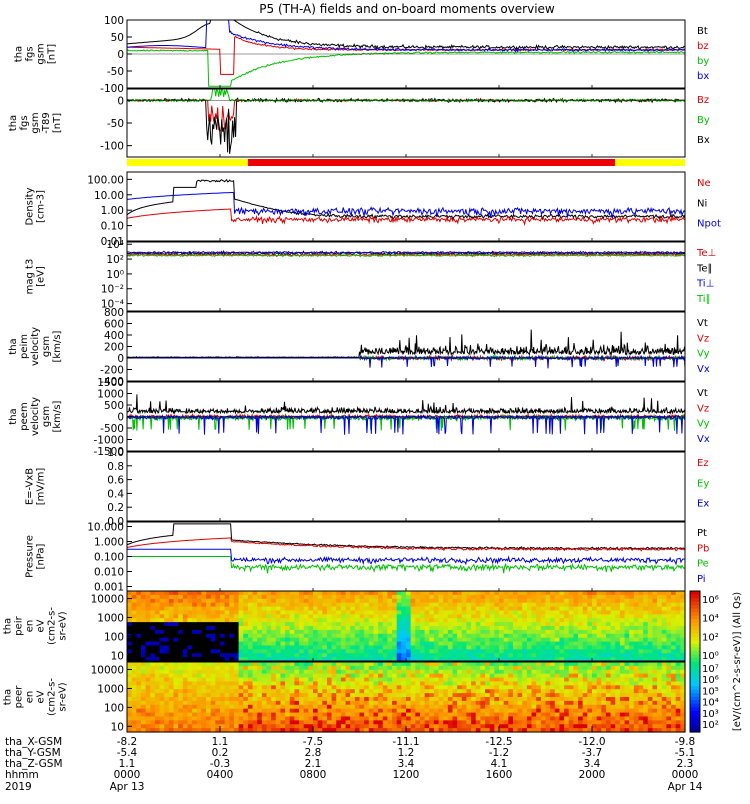 The height and width of the screenshot is (804, 750). What do you see at coordinates (498, 742) in the screenshot?
I see `ephem-value: -12.5` at bounding box center [498, 742].